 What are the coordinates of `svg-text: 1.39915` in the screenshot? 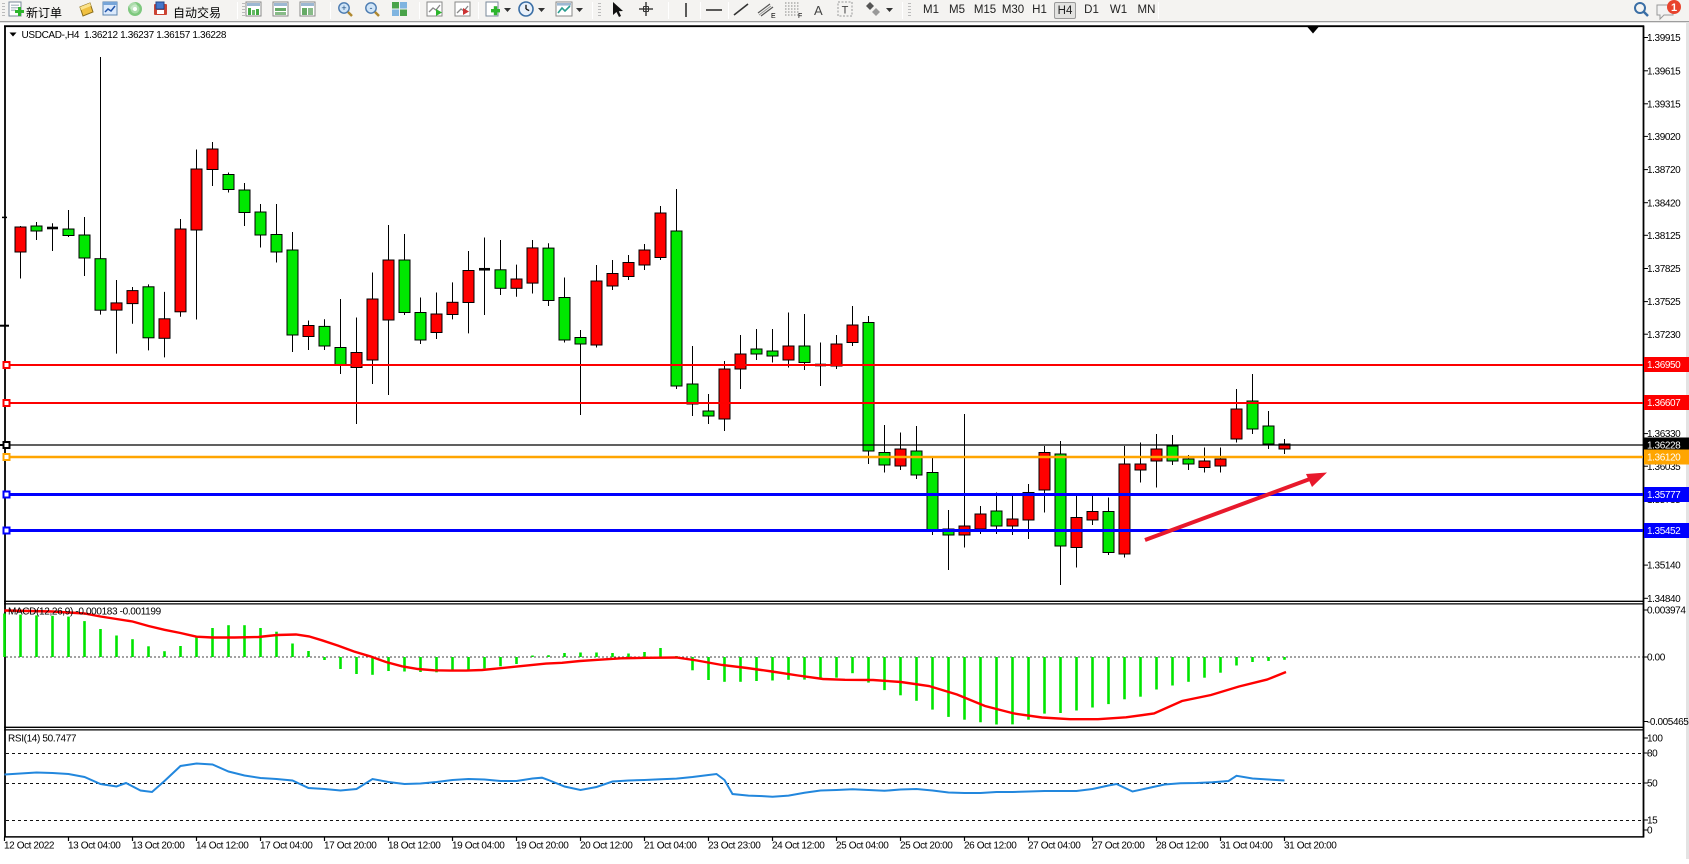 It's located at (1664, 38).